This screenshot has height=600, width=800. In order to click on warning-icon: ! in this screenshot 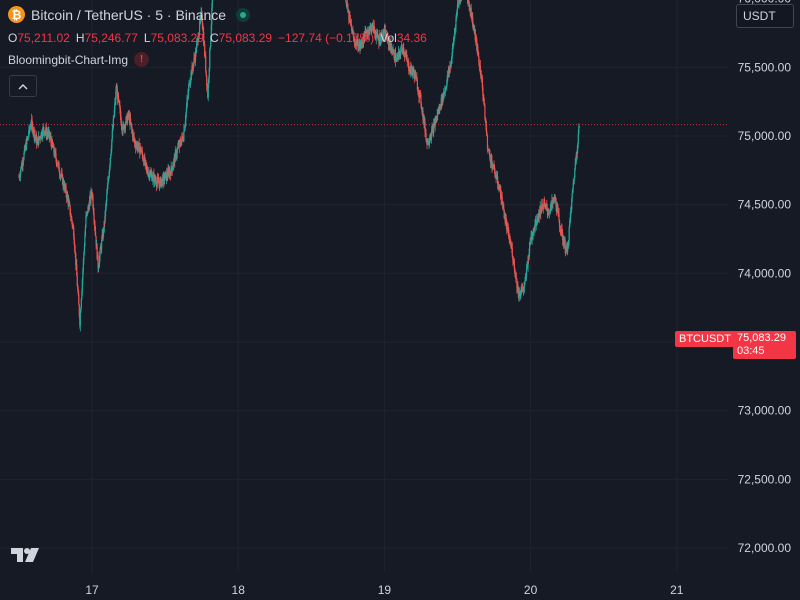, I will do `click(142, 59)`.